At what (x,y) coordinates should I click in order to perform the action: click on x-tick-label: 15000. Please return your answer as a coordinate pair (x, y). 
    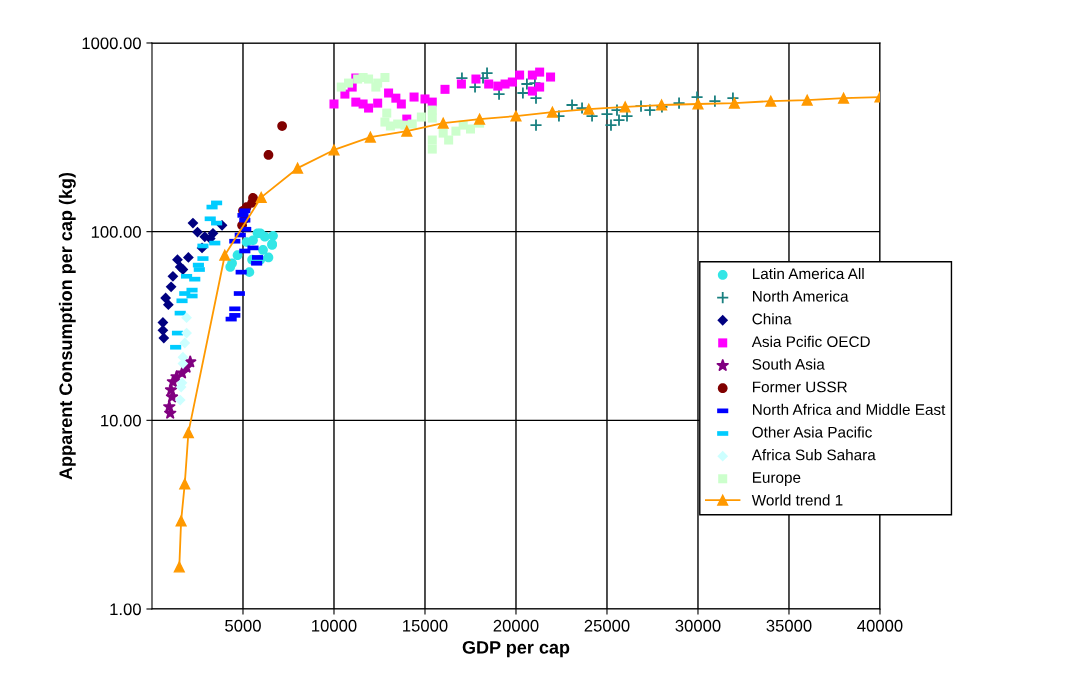
    Looking at the image, I should click on (425, 625).